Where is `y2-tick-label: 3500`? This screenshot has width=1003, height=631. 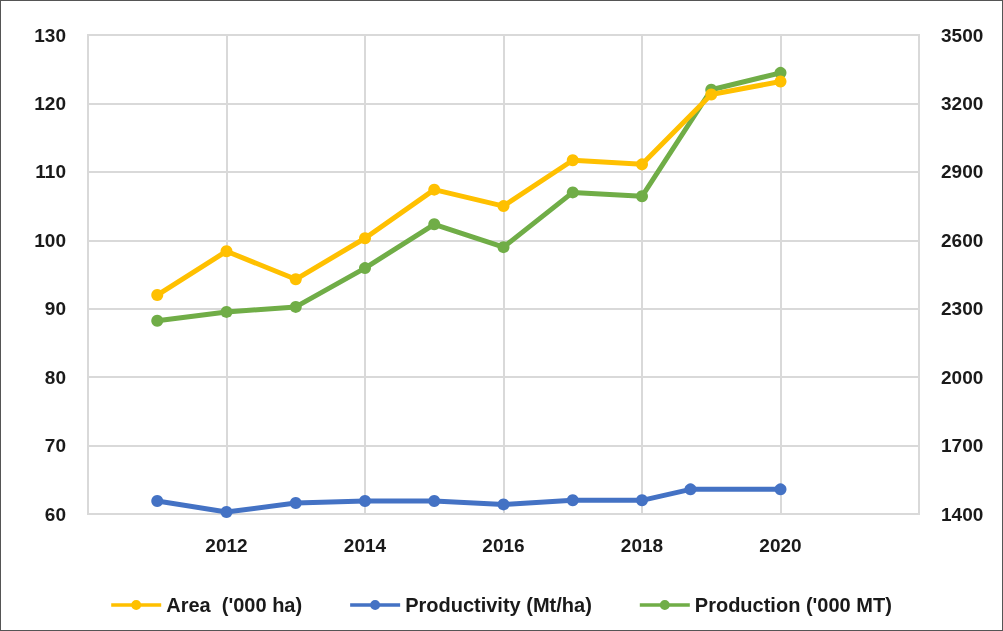
y2-tick-label: 3500 is located at coordinates (962, 35).